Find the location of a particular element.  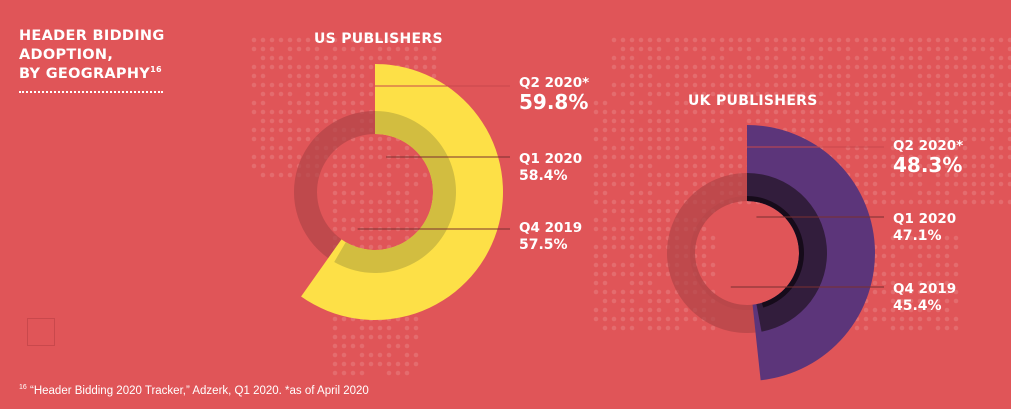

uk-label-q2-2020: Q2 2020* 48.3% is located at coordinates (928, 157).